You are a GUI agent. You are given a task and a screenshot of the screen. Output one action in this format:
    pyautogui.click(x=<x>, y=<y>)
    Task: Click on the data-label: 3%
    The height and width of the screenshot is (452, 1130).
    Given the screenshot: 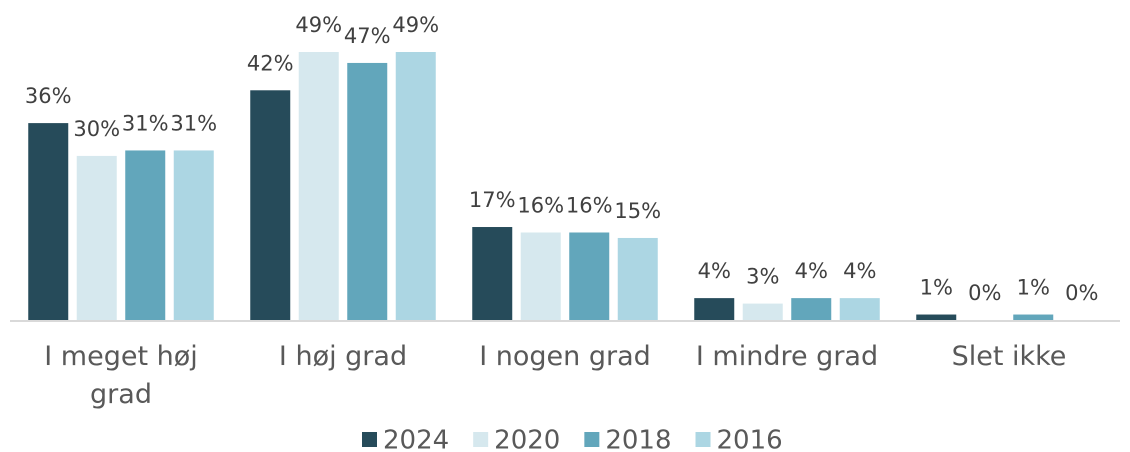 What is the action you would take?
    pyautogui.click(x=762, y=277)
    